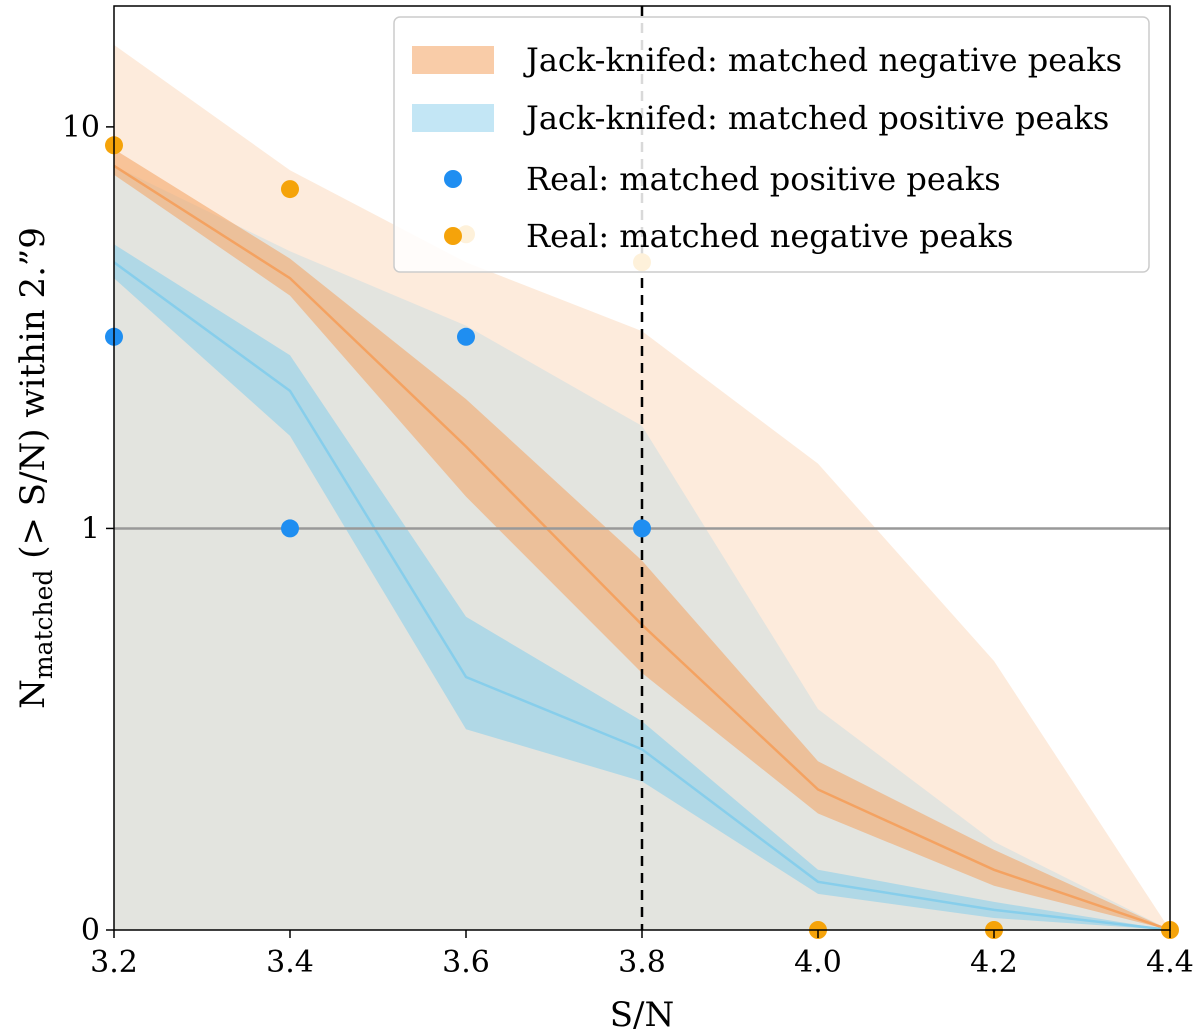  Describe the element at coordinates (290, 962) in the screenshot. I see `x-tick-label: 3.4` at that location.